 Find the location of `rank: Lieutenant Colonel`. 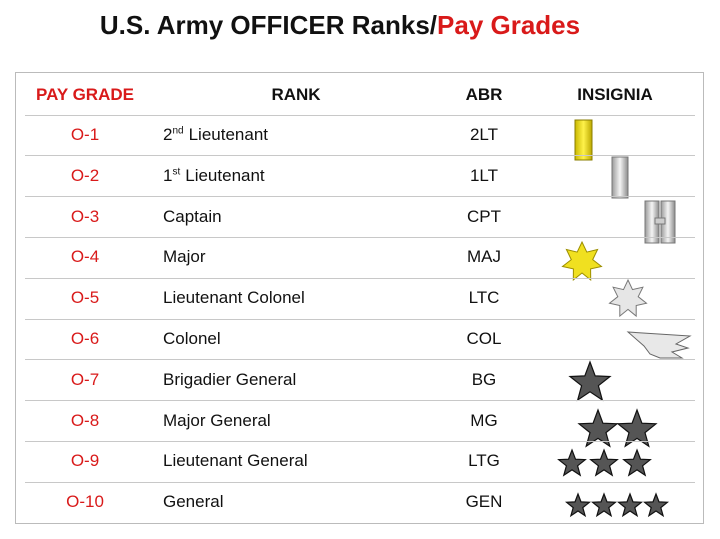

rank: Lieutenant Colonel is located at coordinates (234, 298).